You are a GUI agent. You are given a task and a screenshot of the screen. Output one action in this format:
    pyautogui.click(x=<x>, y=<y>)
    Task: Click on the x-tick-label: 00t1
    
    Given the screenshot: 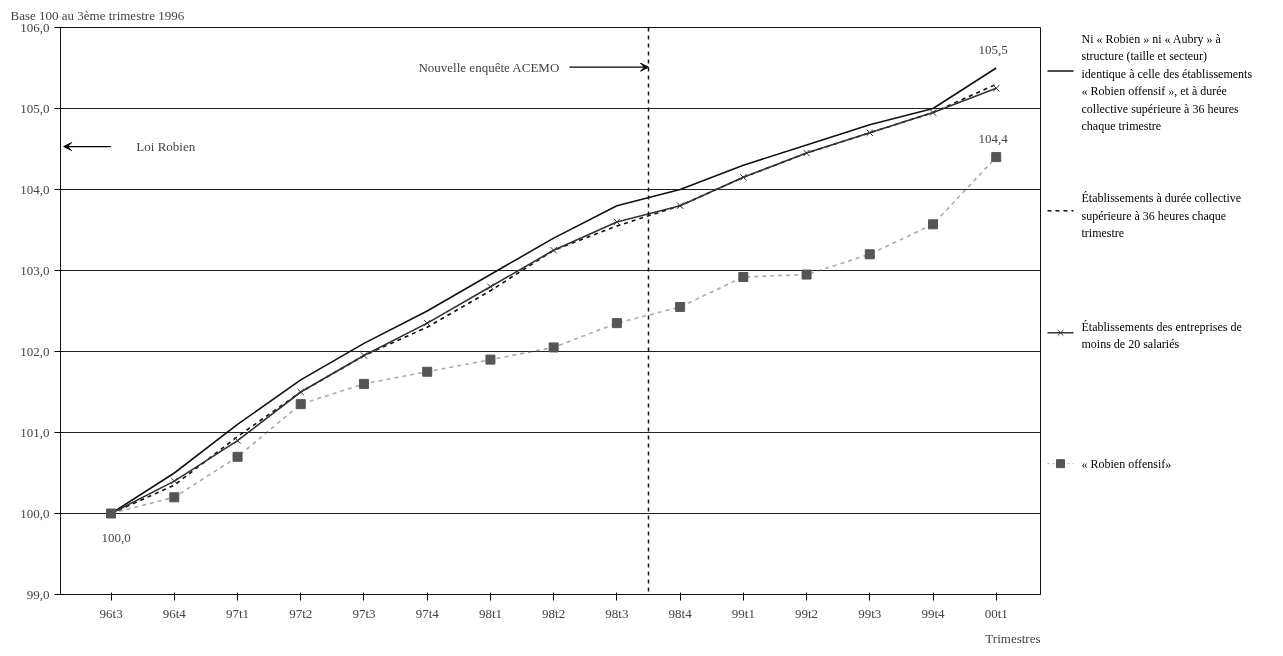 What is the action you would take?
    pyautogui.click(x=996, y=613)
    